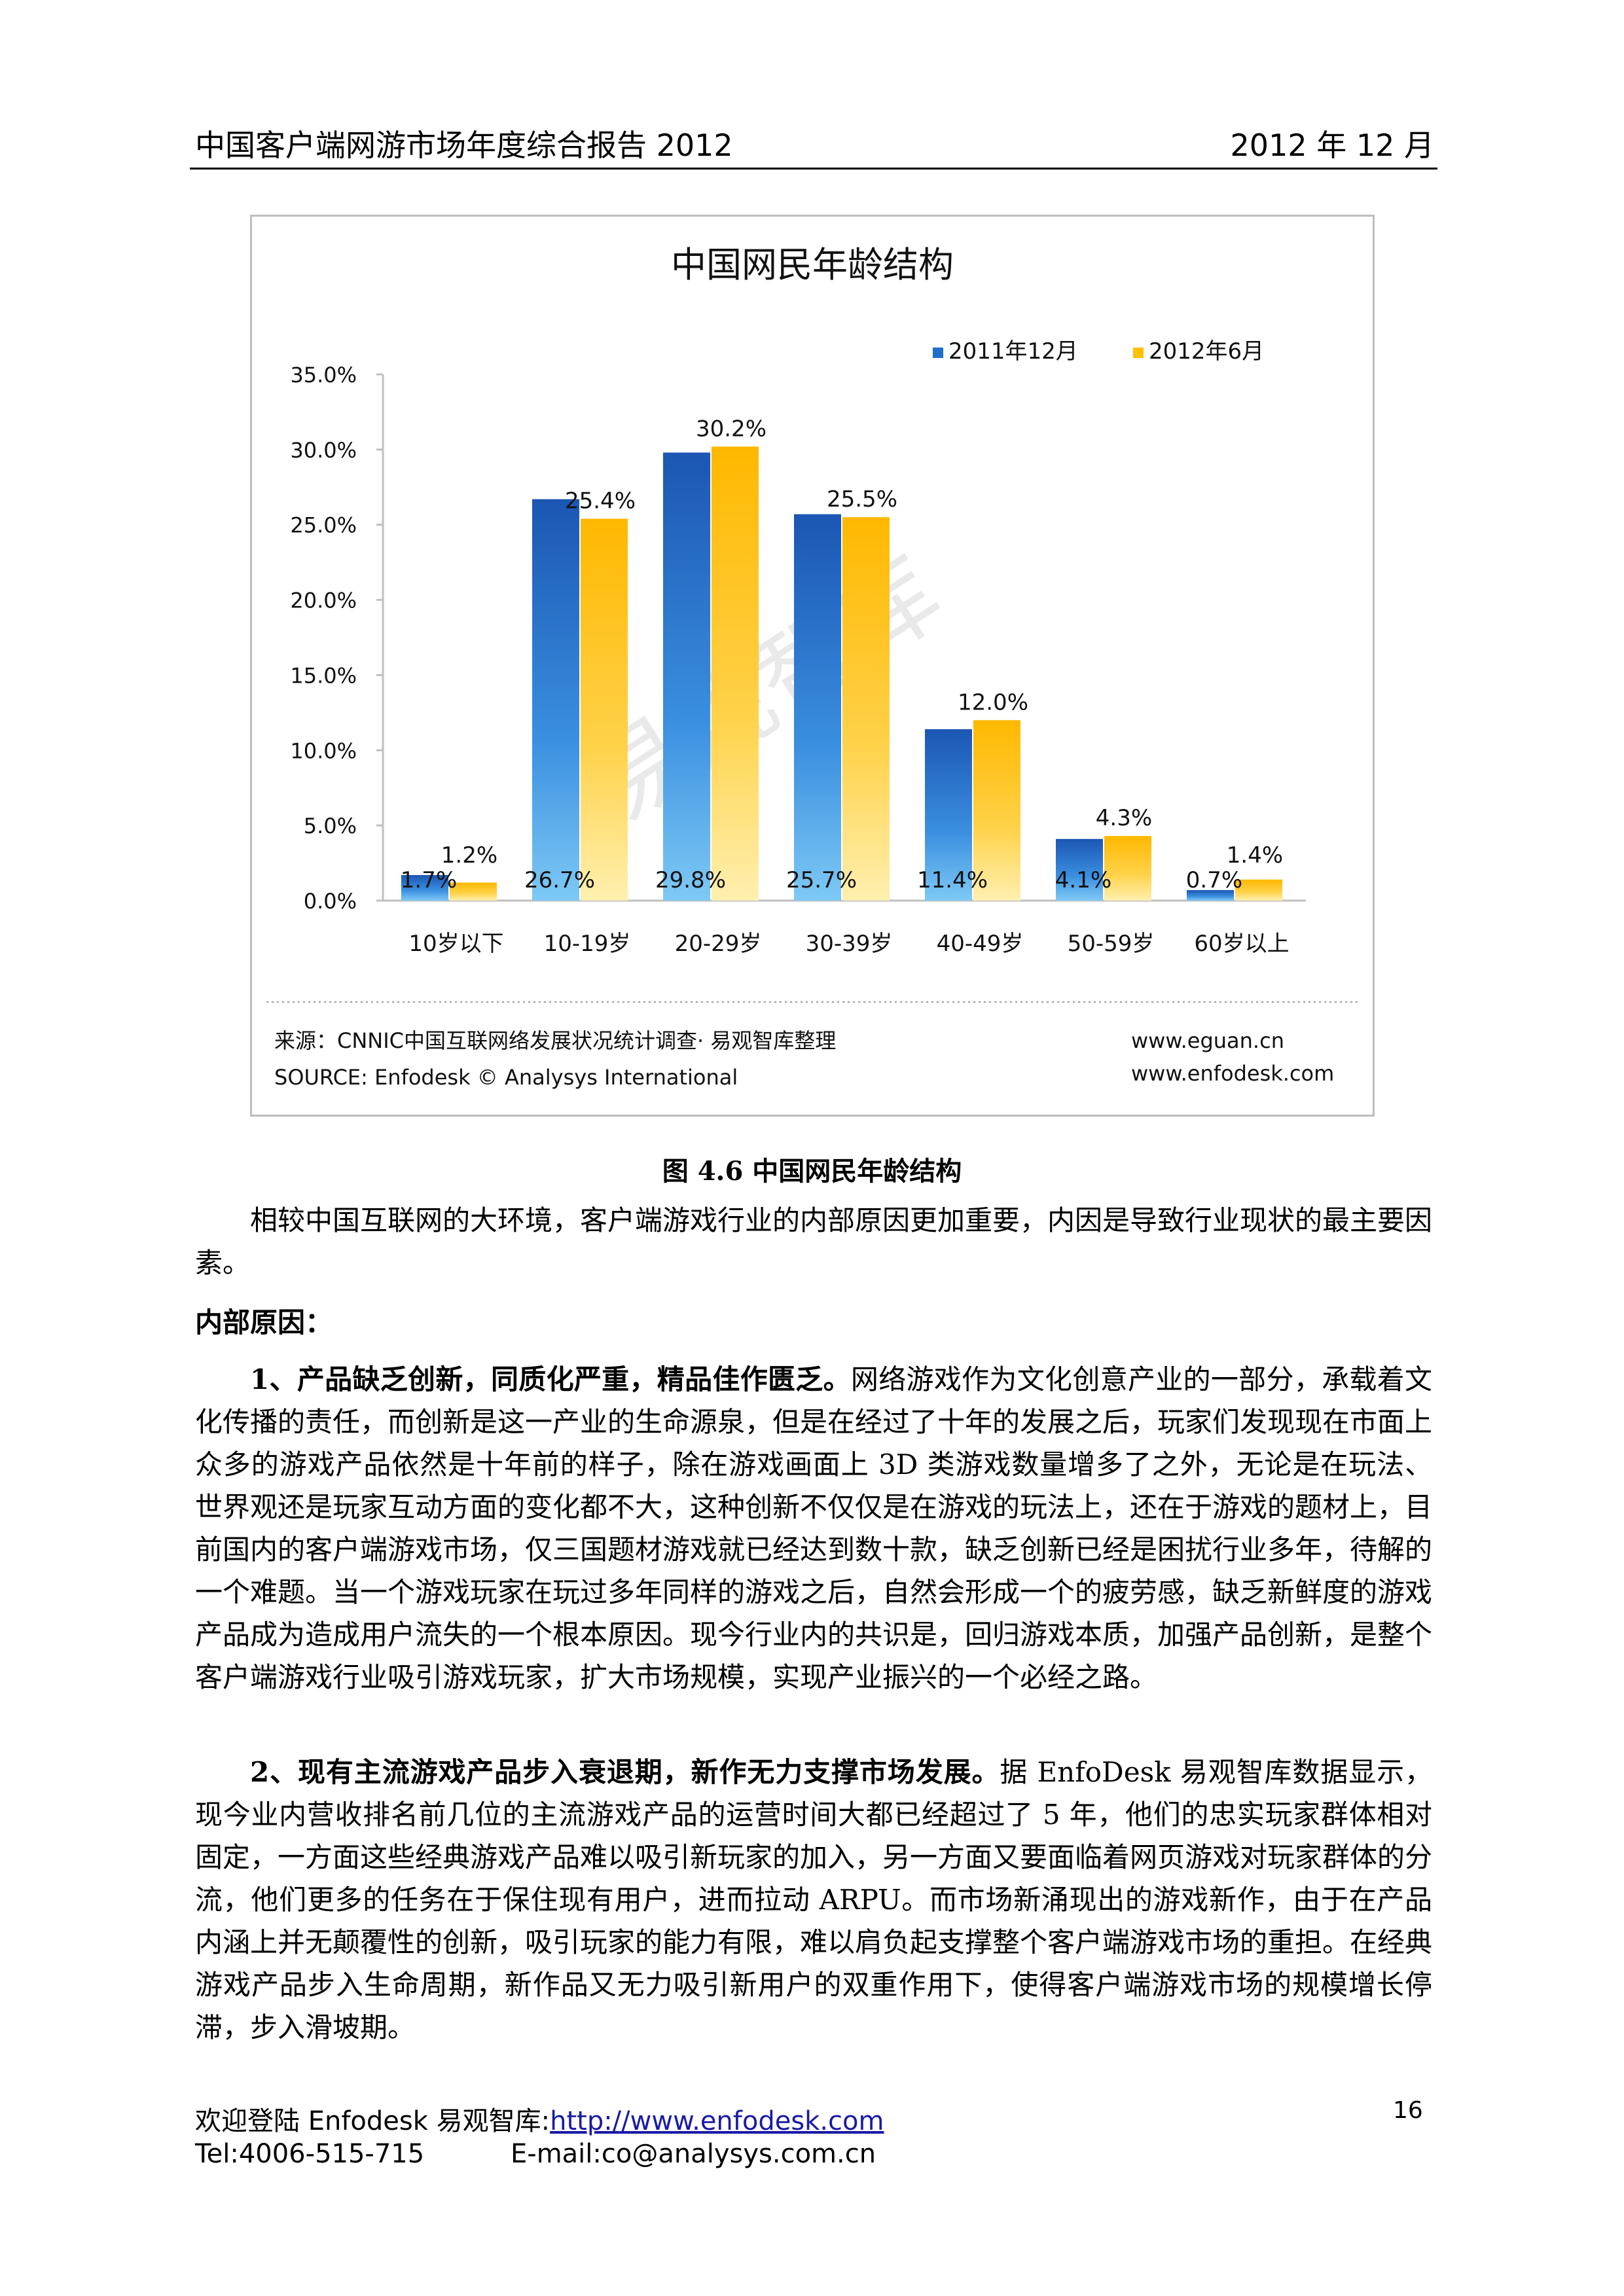 The height and width of the screenshot is (2296, 1624). Describe the element at coordinates (718, 944) in the screenshot. I see `x-tick-label: 20-29岁` at that location.